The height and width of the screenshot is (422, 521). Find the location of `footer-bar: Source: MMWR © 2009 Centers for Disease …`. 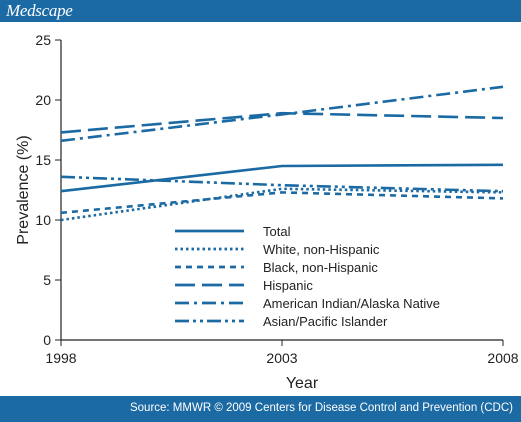

footer-bar: Source: MMWR © 2009 Centers for Disease … is located at coordinates (260, 409).